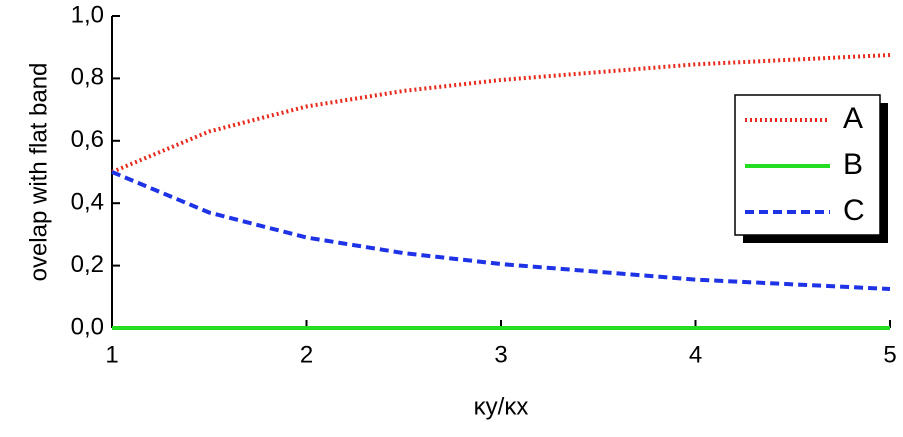 This screenshot has height=437, width=903. I want to click on x-axis-label: κy/κx, so click(501, 406).